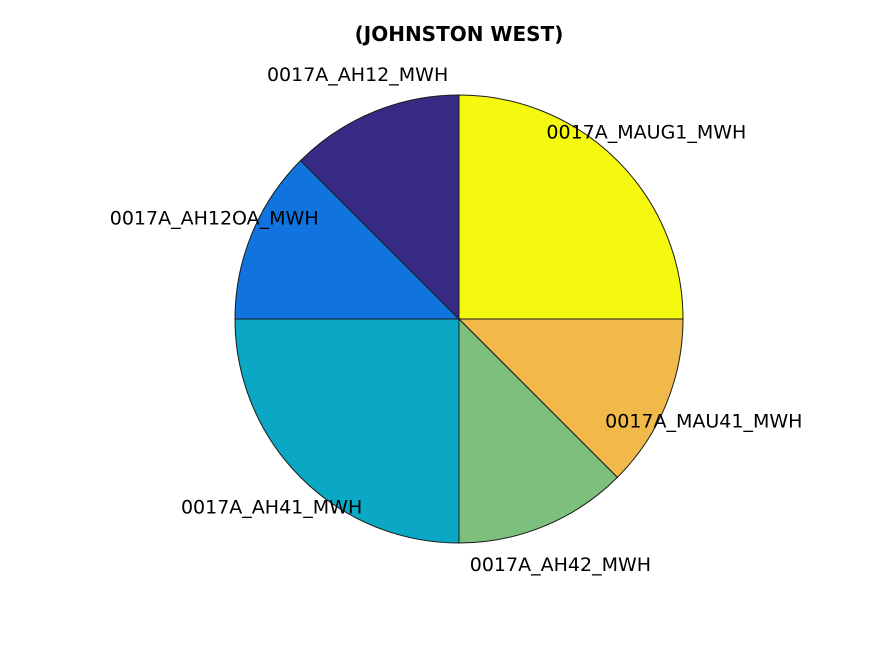  What do you see at coordinates (560, 565) in the screenshot?
I see `slice-label: 0017A_AH42_MWH` at bounding box center [560, 565].